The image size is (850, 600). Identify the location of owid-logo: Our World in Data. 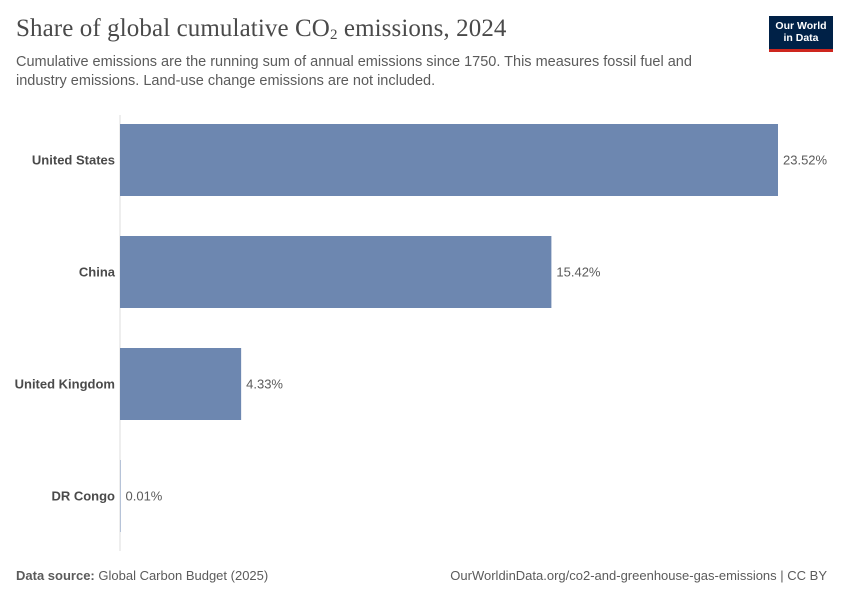
(801, 34).